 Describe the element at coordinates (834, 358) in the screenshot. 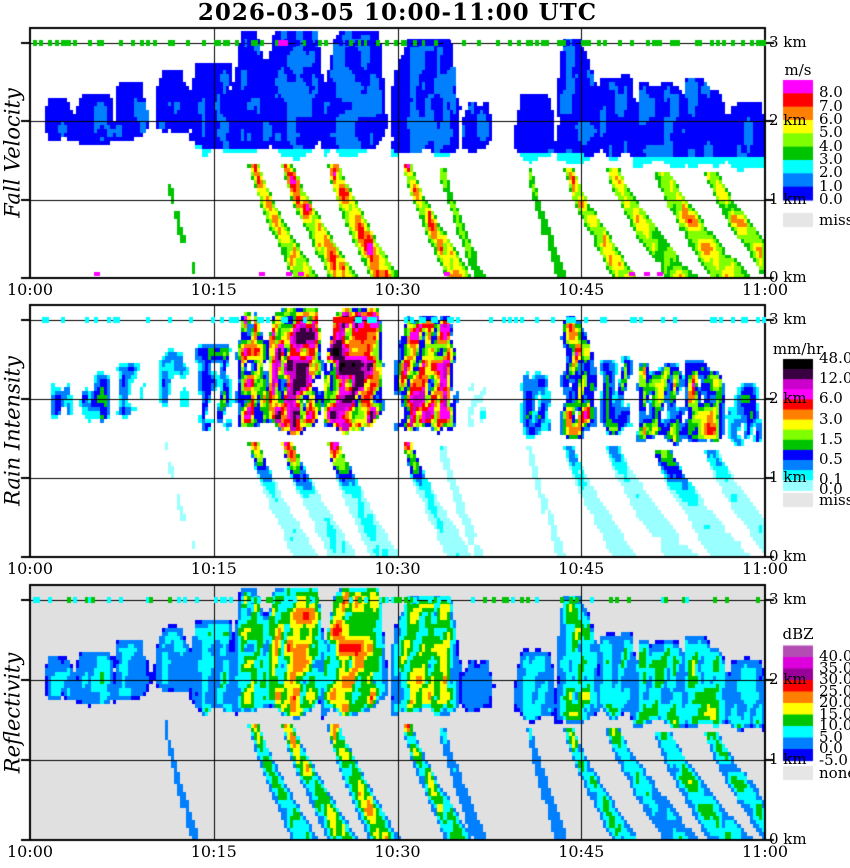

I see `colorbar-tick-label: 48.0` at that location.